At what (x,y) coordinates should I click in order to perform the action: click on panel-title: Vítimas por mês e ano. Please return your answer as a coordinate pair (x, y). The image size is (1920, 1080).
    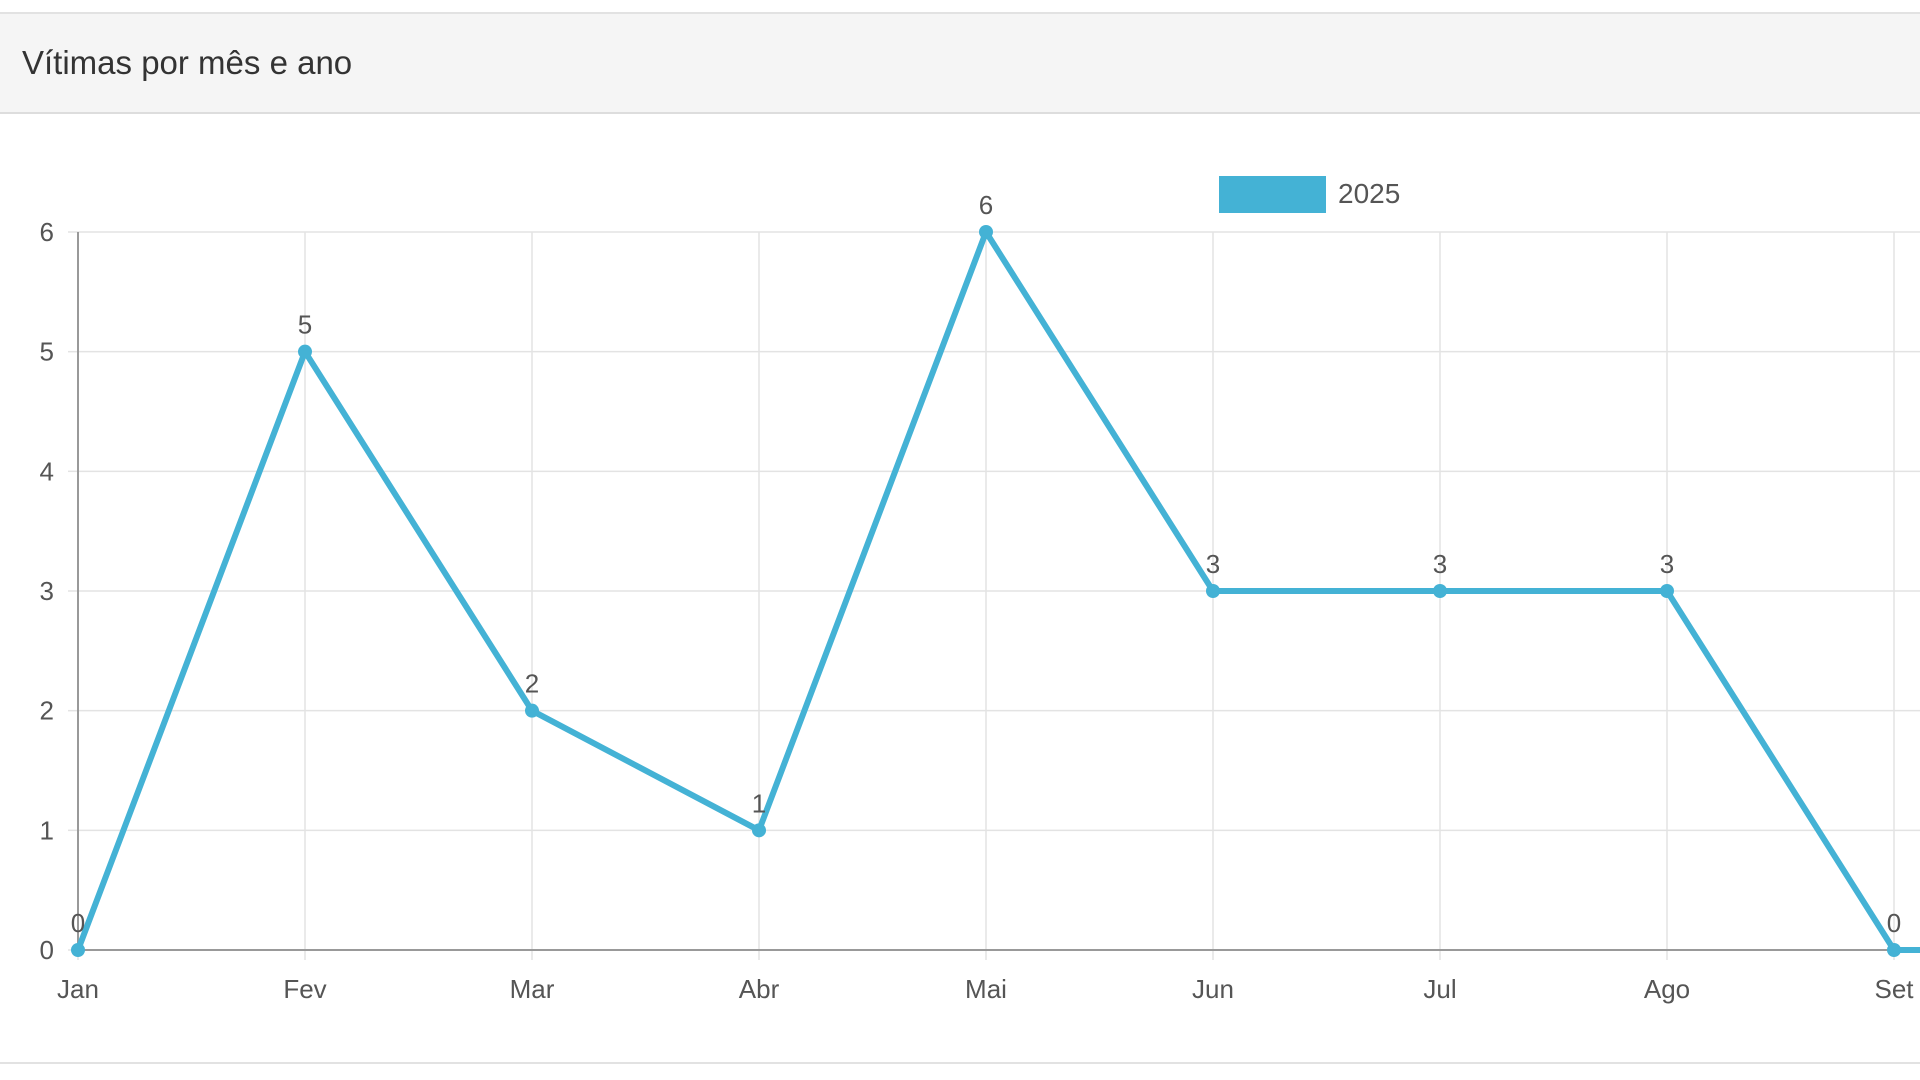
    Looking at the image, I should click on (187, 62).